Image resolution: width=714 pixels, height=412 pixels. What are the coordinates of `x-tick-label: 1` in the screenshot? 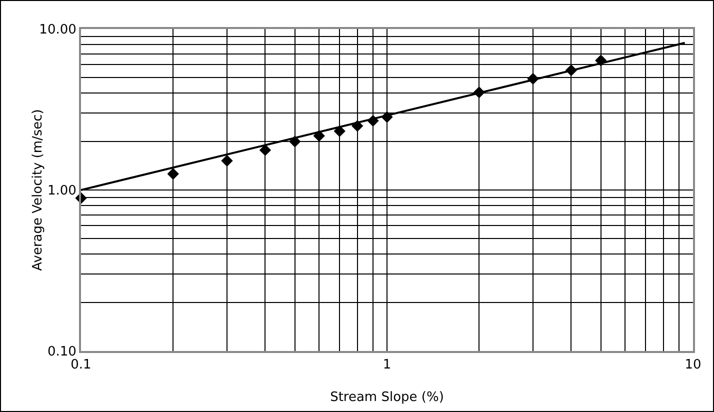 It's located at (387, 365).